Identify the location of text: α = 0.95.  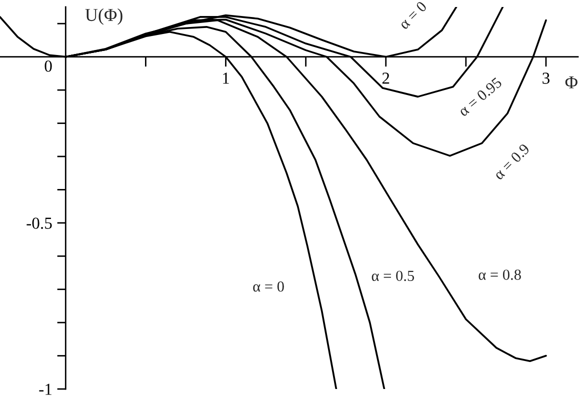
(480, 96).